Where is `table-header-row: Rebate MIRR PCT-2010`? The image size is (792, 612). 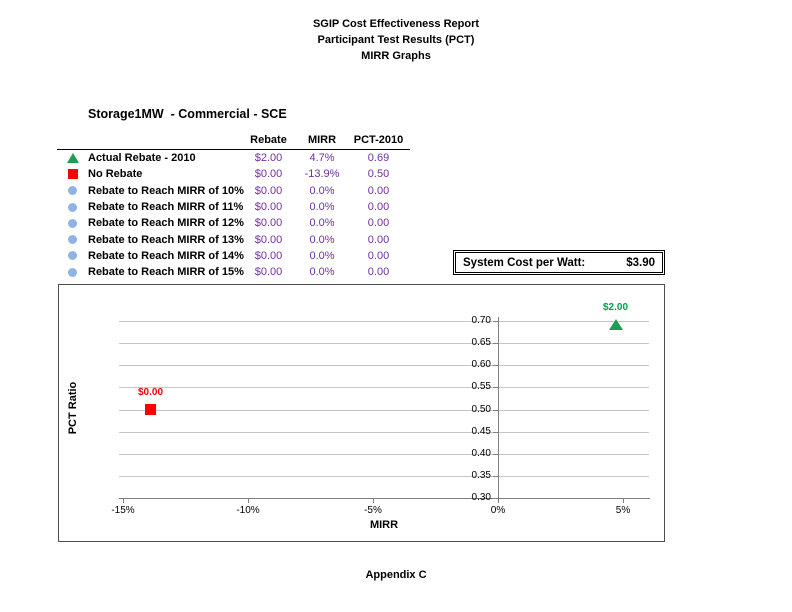
table-header-row: Rebate MIRR PCT-2010 is located at coordinates (233, 140).